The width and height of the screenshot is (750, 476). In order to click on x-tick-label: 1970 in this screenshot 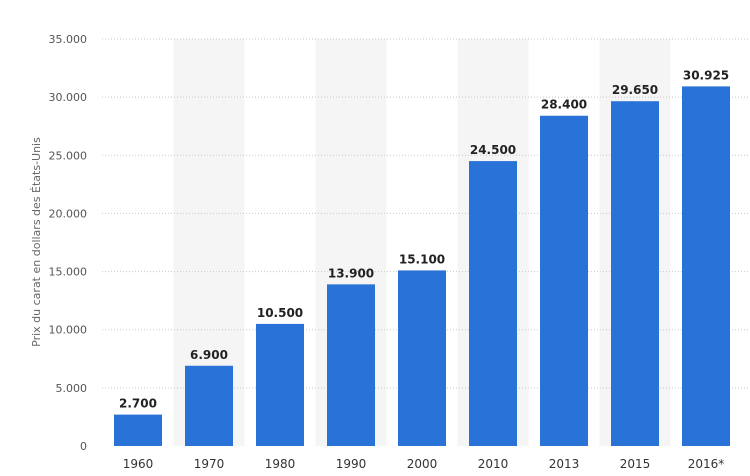, I will do `click(209, 464)`.